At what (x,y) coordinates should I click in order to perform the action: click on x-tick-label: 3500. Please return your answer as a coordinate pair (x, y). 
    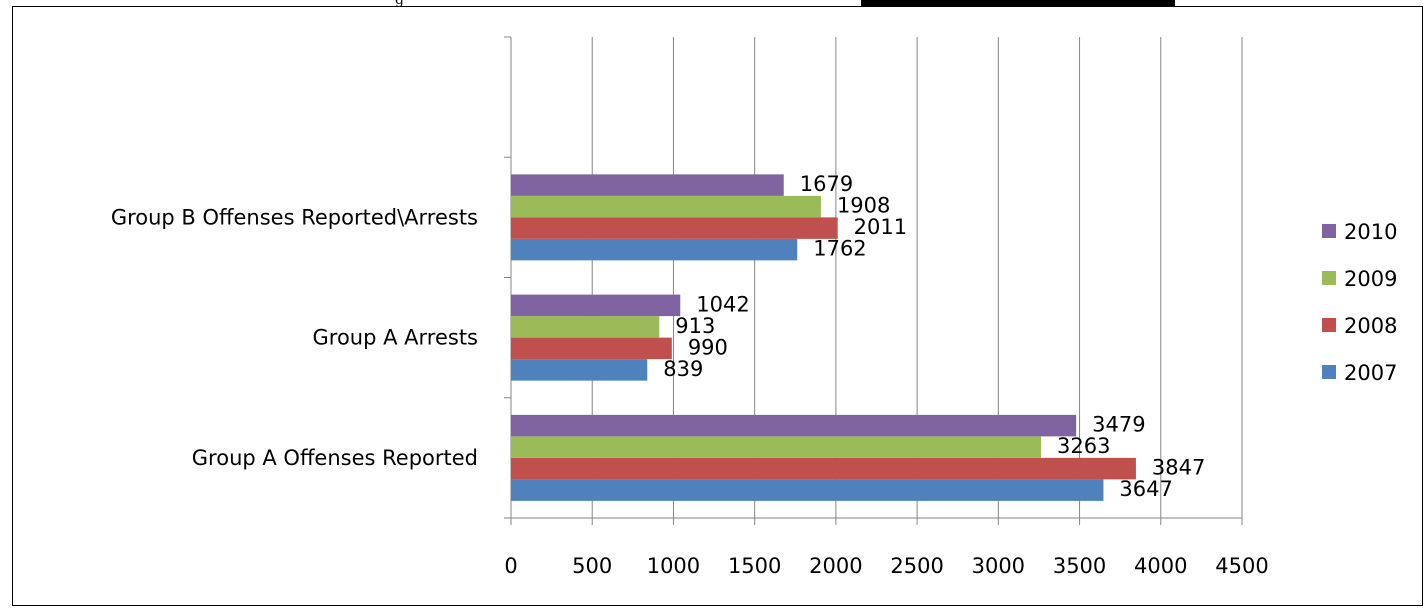
    Looking at the image, I should click on (1079, 566).